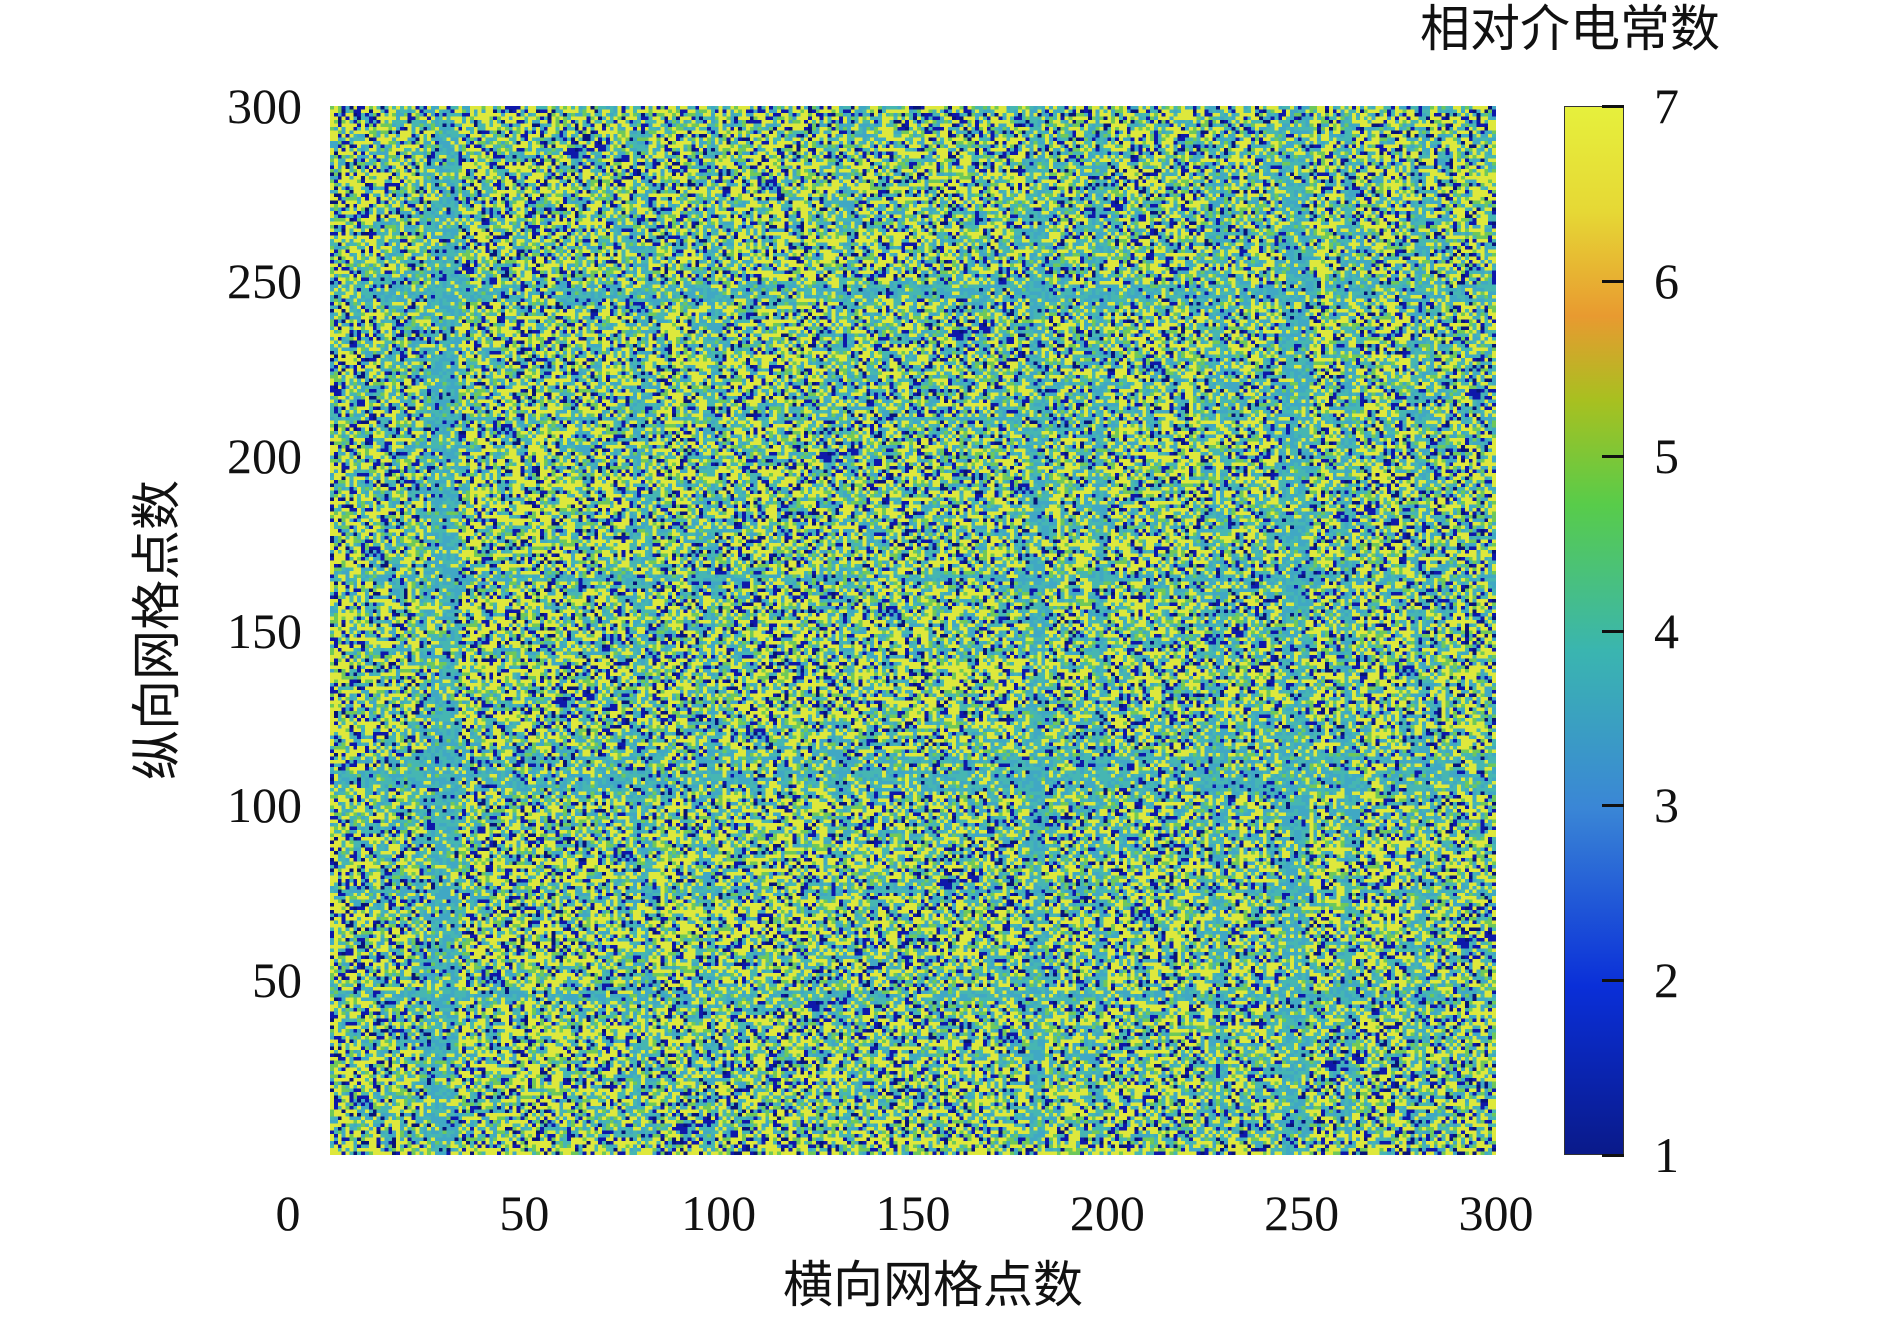  I want to click on colorbar-tick-label: 5, so click(1666, 455).